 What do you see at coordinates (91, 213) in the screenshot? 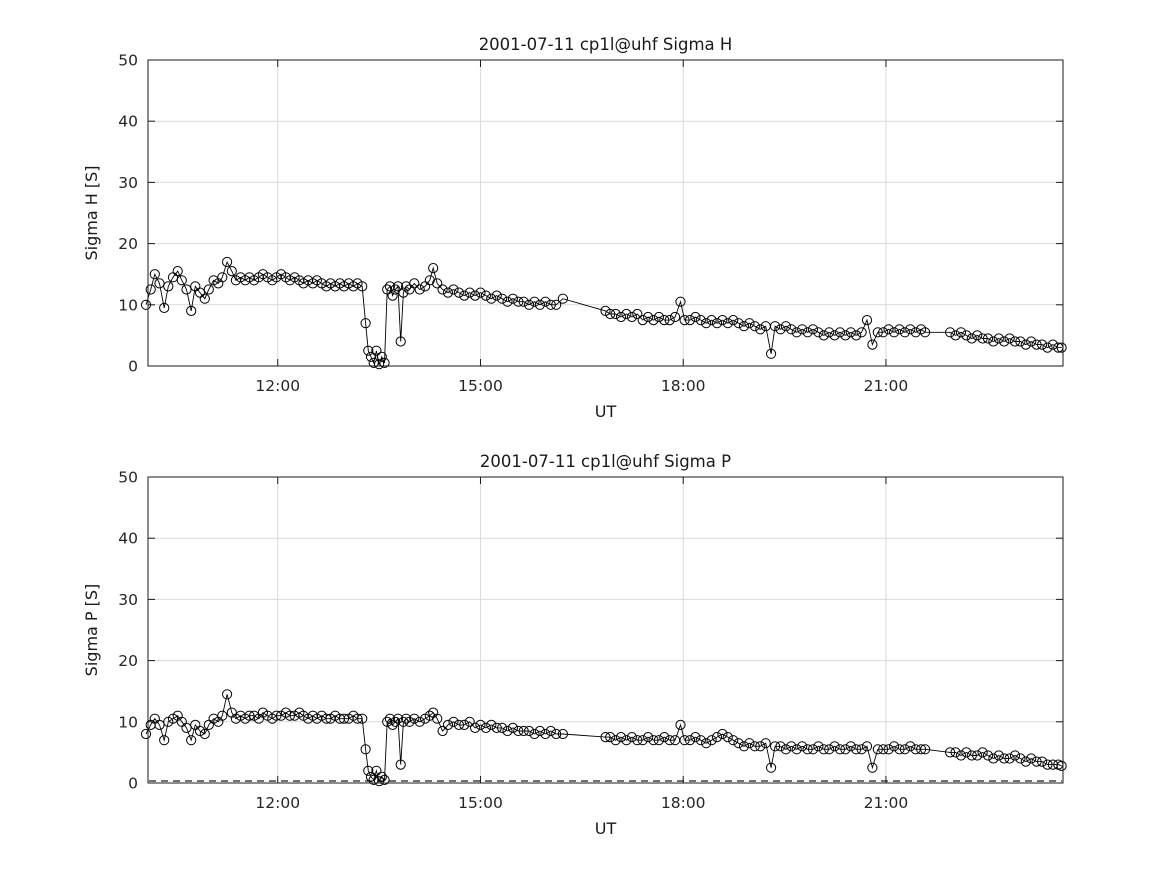
I see `y-axis-label-sigma-h: Sigma H [S]` at bounding box center [91, 213].